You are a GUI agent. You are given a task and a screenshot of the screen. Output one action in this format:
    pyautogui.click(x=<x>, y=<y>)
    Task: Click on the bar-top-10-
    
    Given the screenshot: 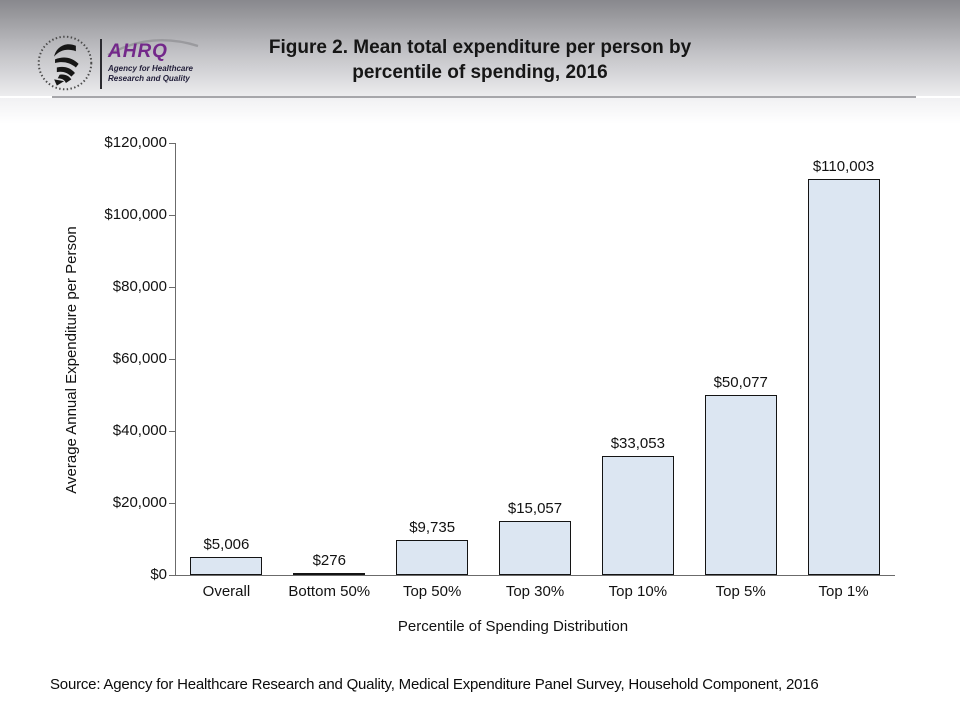 What is the action you would take?
    pyautogui.click(x=637, y=515)
    